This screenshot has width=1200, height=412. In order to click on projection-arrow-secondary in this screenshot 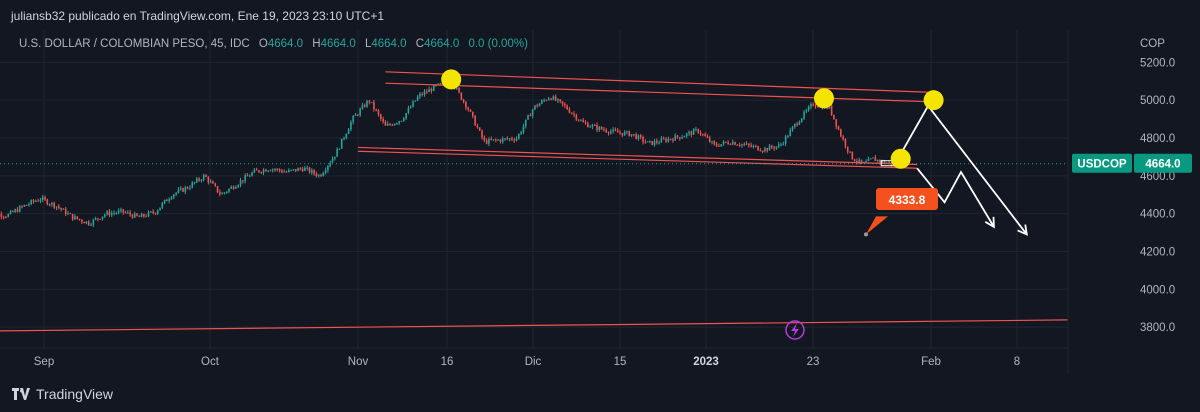, I will do `click(955, 197)`.